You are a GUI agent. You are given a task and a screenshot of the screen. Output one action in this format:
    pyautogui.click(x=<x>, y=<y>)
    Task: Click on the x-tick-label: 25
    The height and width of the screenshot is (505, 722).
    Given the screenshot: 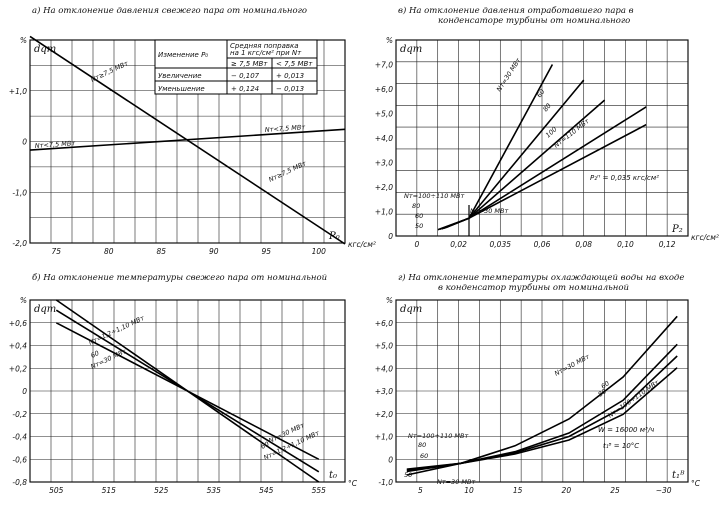 What is the action you would take?
    pyautogui.click(x=615, y=490)
    